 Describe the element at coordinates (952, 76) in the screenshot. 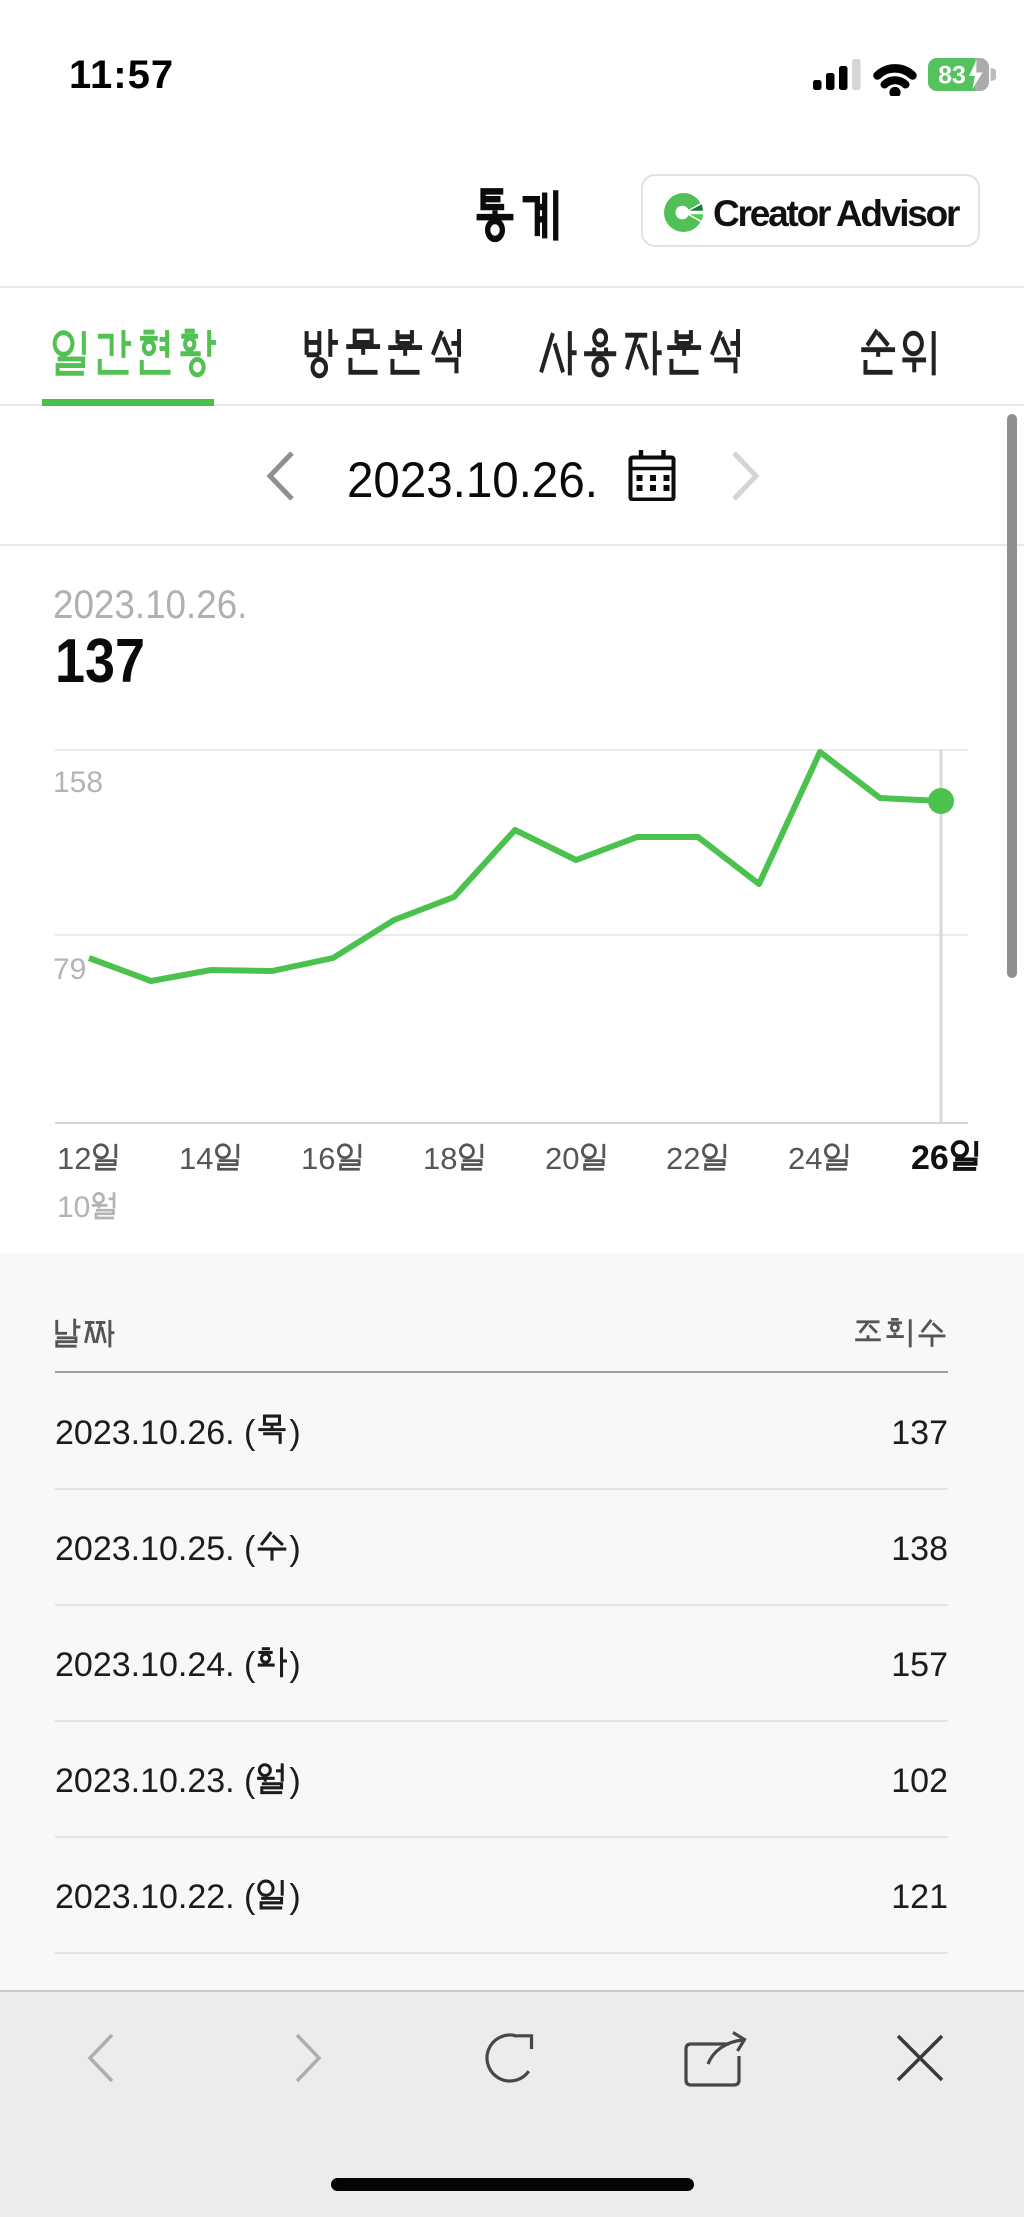

I see `svg-text: 83` at that location.